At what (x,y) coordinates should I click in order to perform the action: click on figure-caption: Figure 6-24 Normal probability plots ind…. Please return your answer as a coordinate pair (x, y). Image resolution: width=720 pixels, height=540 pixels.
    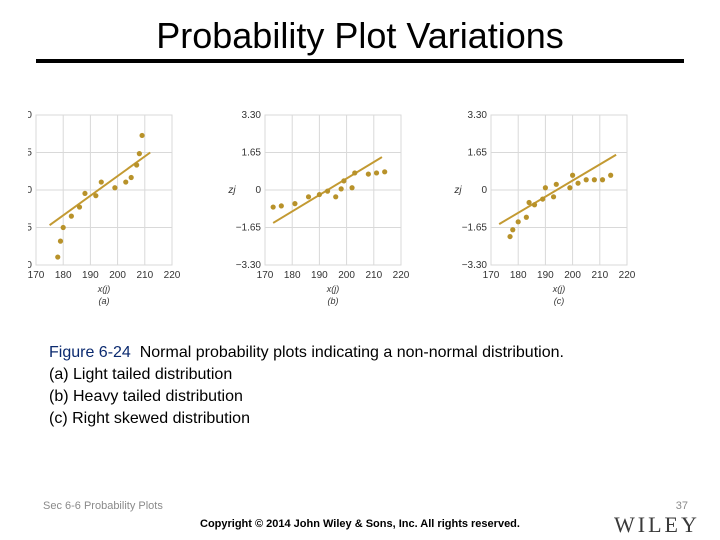
    Looking at the image, I should click on (369, 386).